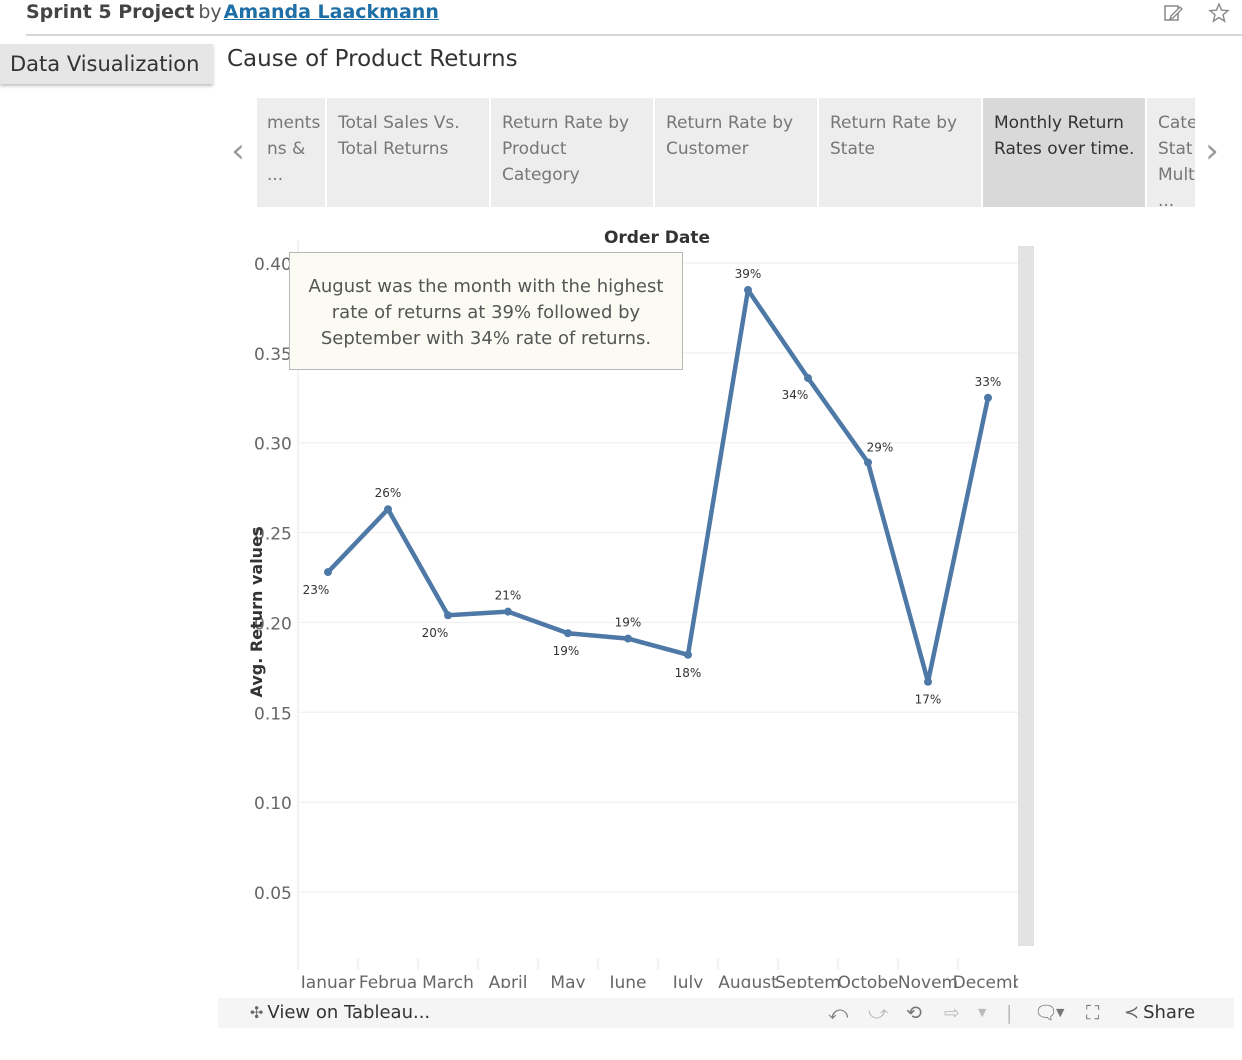  What do you see at coordinates (508, 983) in the screenshot?
I see `x-tick-label: April` at bounding box center [508, 983].